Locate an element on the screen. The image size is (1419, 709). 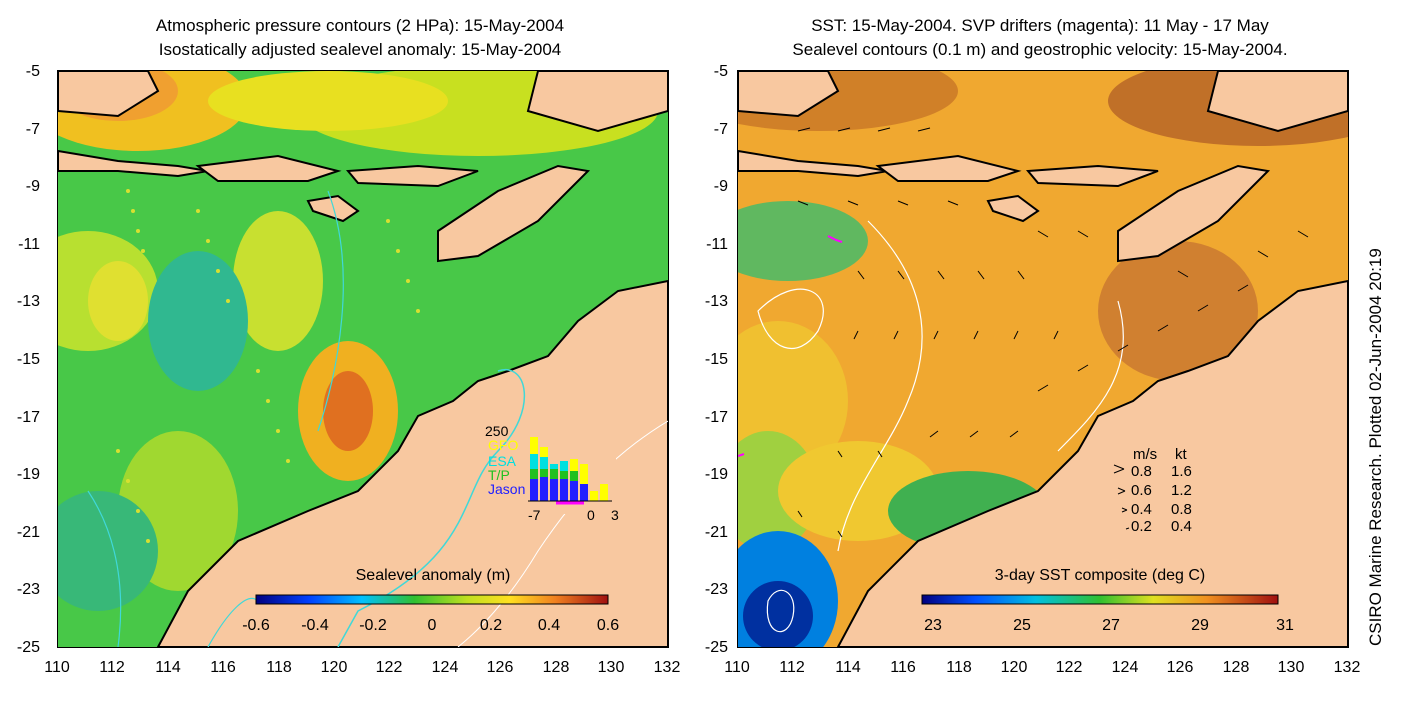
right-colorbar-tick: 23 is located at coordinates (933, 625).